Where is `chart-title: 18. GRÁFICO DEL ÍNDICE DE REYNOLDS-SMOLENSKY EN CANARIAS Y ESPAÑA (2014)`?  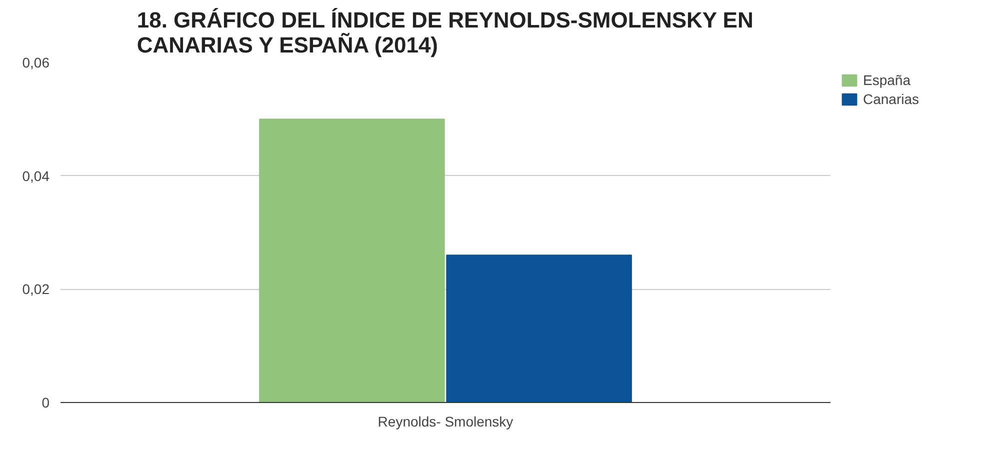
chart-title: 18. GRÁFICO DEL ÍNDICE DE REYNOLDS-SMOLENSKY EN CANARIAS Y ESPAÑA (2014) is located at coordinates (445, 33).